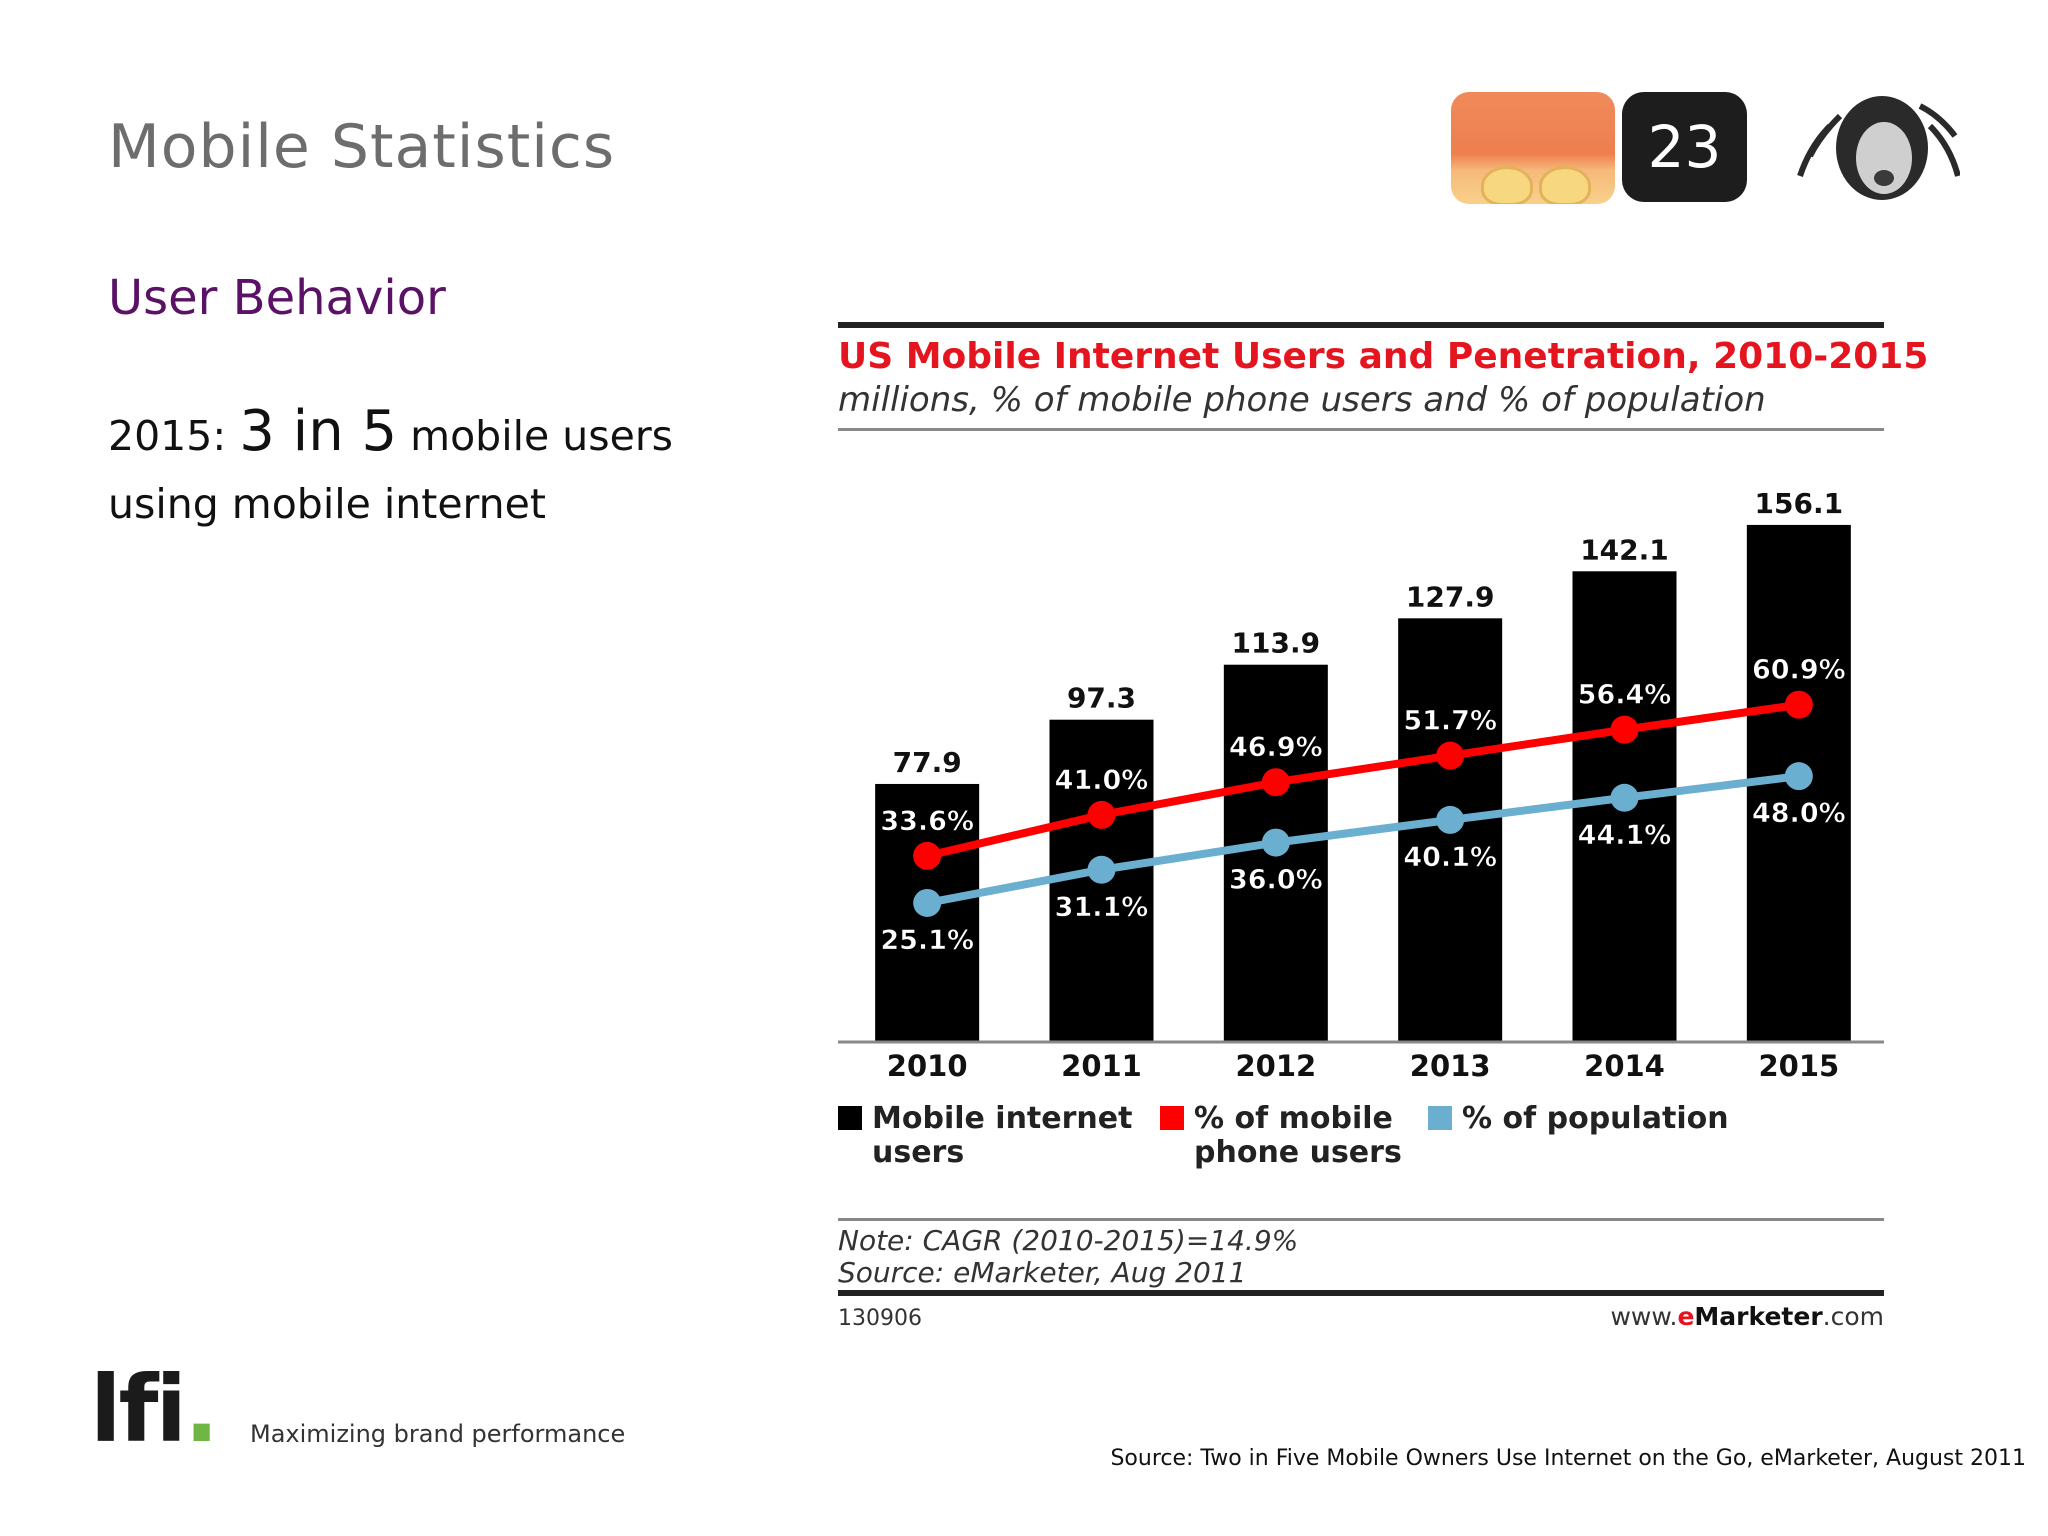 The image size is (2048, 1536). I want to click on legend-label-line2: users, so click(918, 1152).